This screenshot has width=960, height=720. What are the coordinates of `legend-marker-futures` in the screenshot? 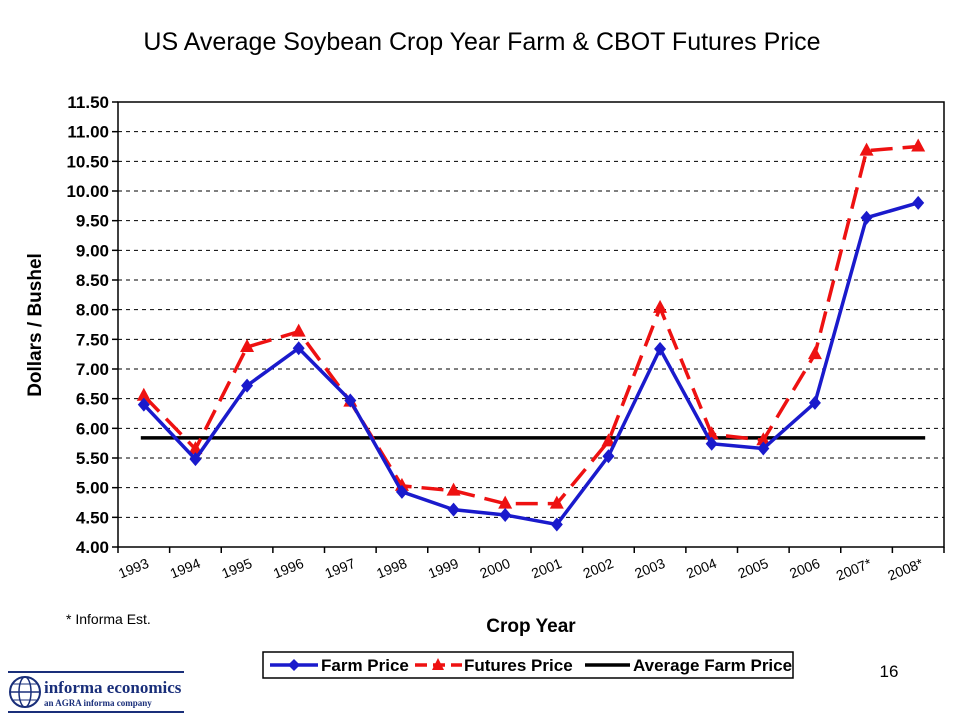 It's located at (438, 664).